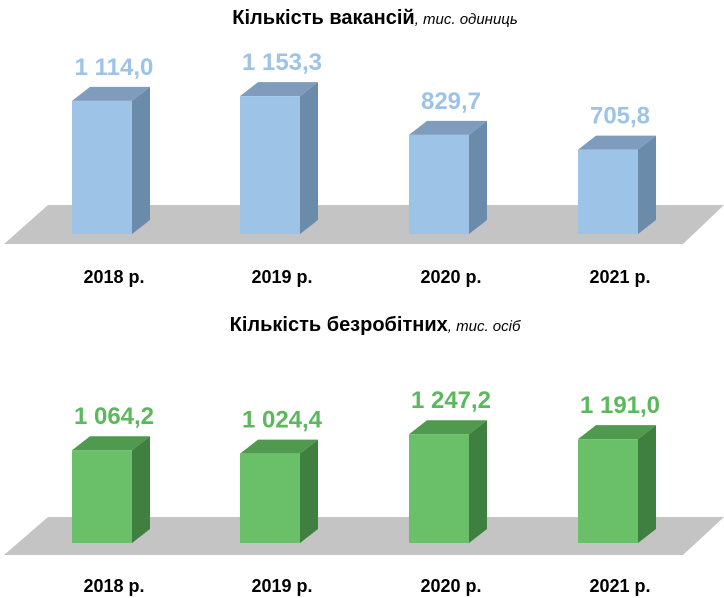 The image size is (724, 598). Describe the element at coordinates (281, 277) in the screenshot. I see `chart1-category-label: 2019 р.` at that location.